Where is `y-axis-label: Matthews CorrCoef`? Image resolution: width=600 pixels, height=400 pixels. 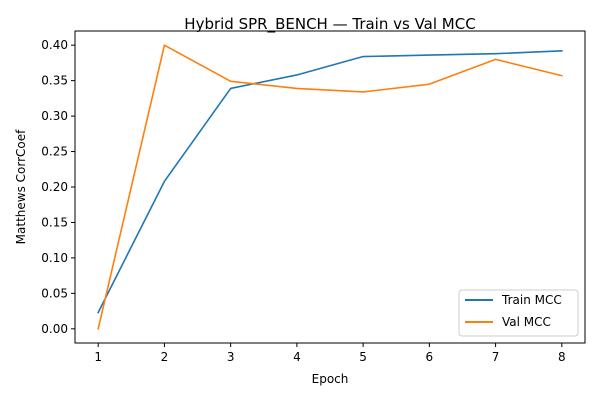
y-axis-label: Matthews CorrCoef is located at coordinates (21, 186).